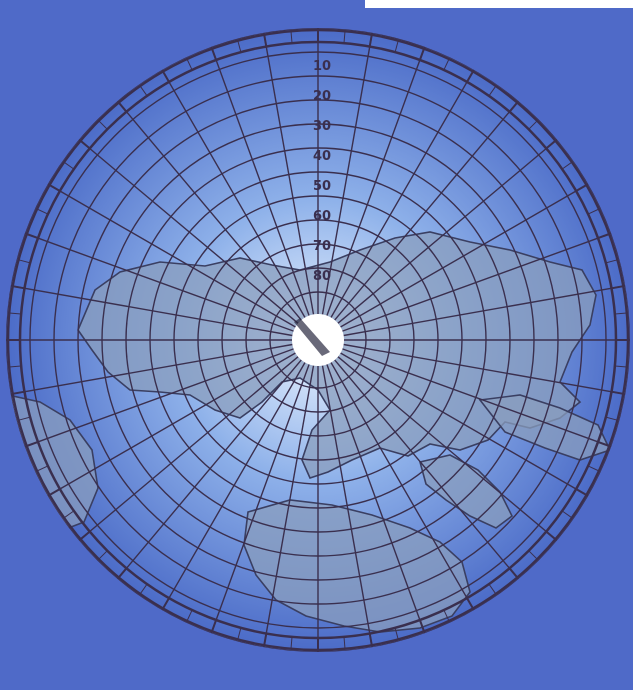  Describe the element at coordinates (322, 126) in the screenshot. I see `latitude-label: 30` at that location.